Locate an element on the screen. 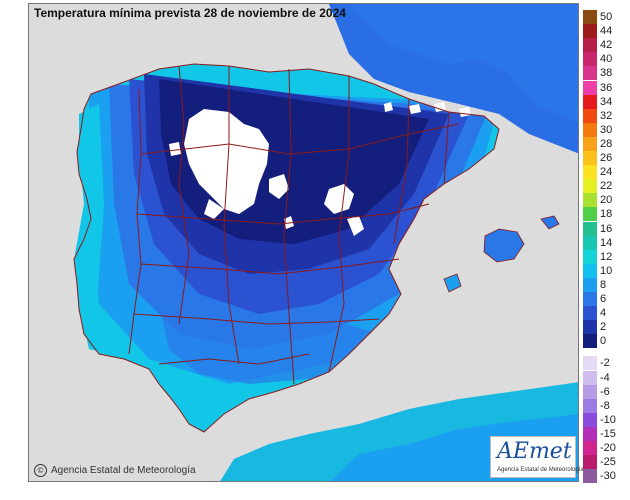 Image resolution: width=630 pixels, height=500 pixels. legend-label: -4 is located at coordinates (605, 377).